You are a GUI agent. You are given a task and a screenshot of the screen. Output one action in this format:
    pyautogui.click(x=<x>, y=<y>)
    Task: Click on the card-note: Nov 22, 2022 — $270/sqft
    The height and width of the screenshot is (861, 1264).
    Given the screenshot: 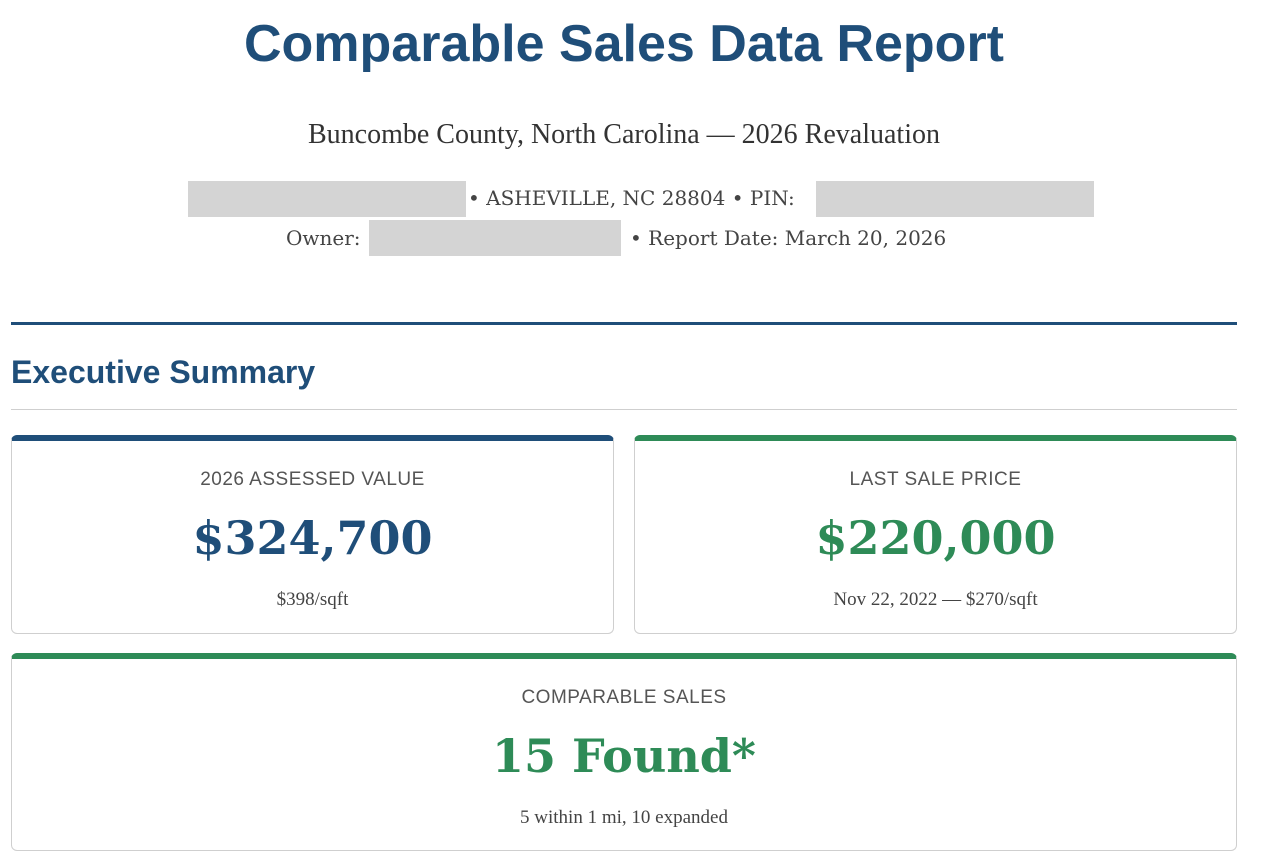 What is the action you would take?
    pyautogui.click(x=935, y=599)
    